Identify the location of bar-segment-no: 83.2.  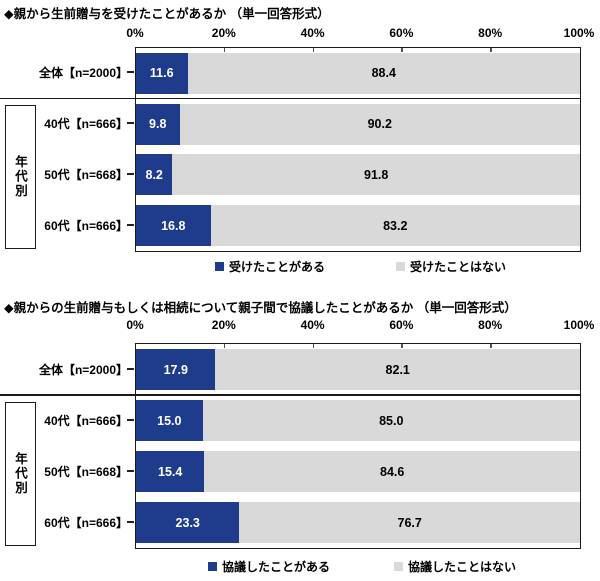
(395, 226).